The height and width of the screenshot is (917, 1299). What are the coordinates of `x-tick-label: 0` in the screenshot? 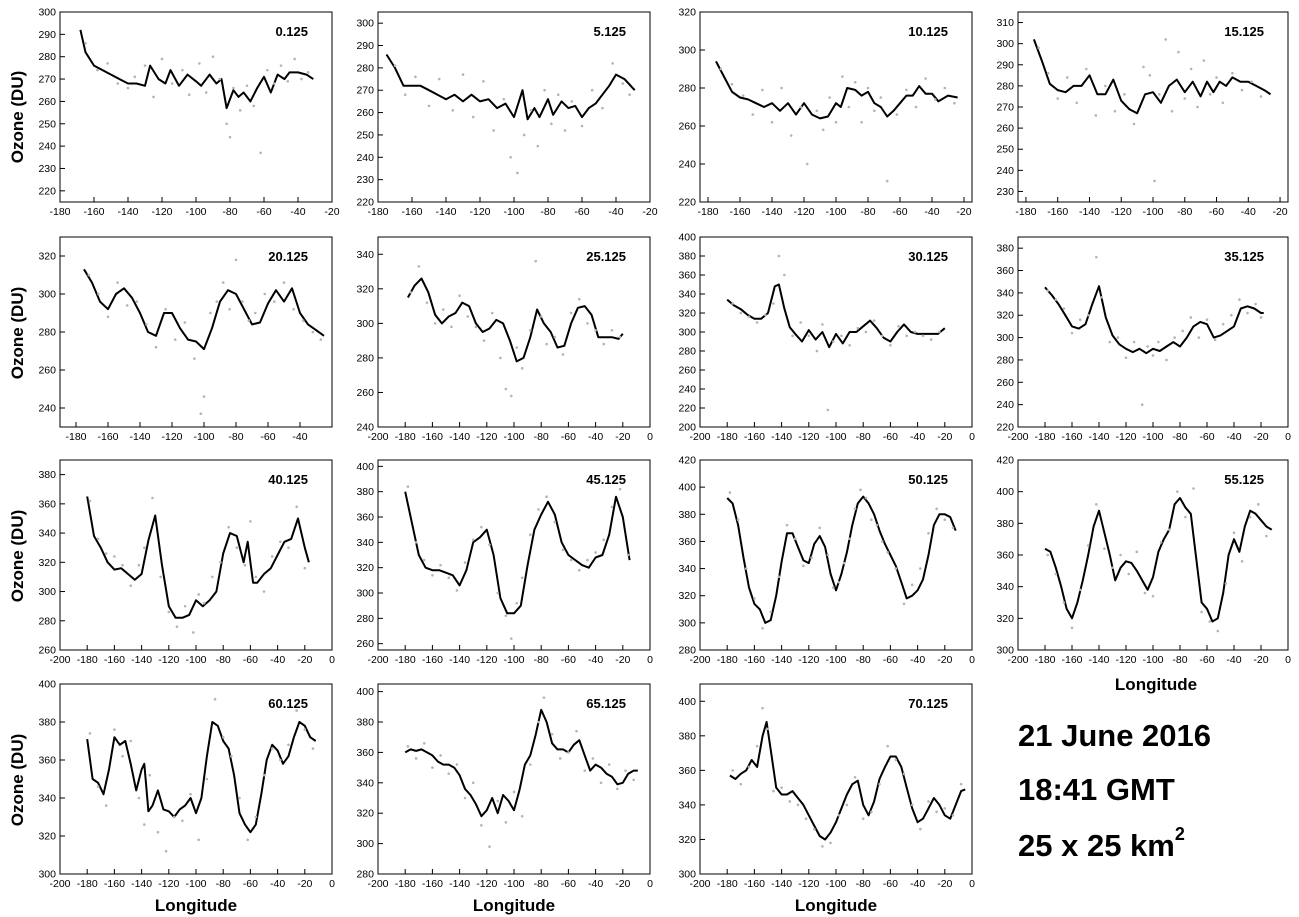 It's located at (650, 884).